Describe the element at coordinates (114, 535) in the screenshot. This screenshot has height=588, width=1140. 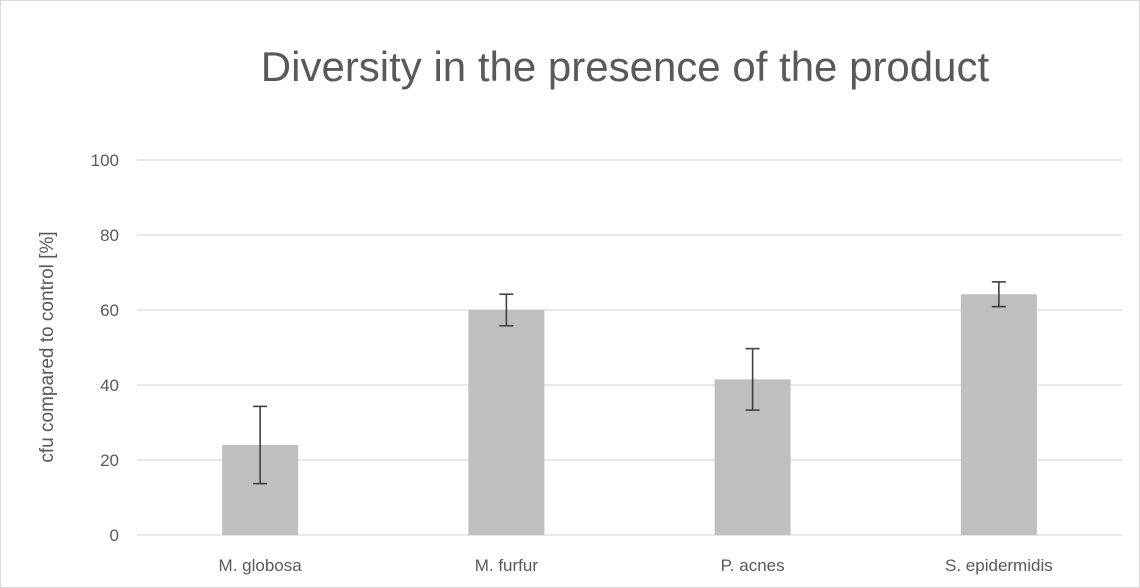
I see `y-tick-label: 0` at that location.